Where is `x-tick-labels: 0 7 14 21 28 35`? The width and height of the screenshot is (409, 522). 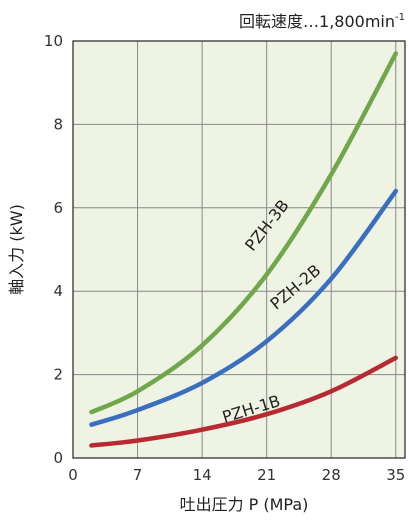 x-tick-labels: 0 7 14 21 28 35 is located at coordinates (236, 475).